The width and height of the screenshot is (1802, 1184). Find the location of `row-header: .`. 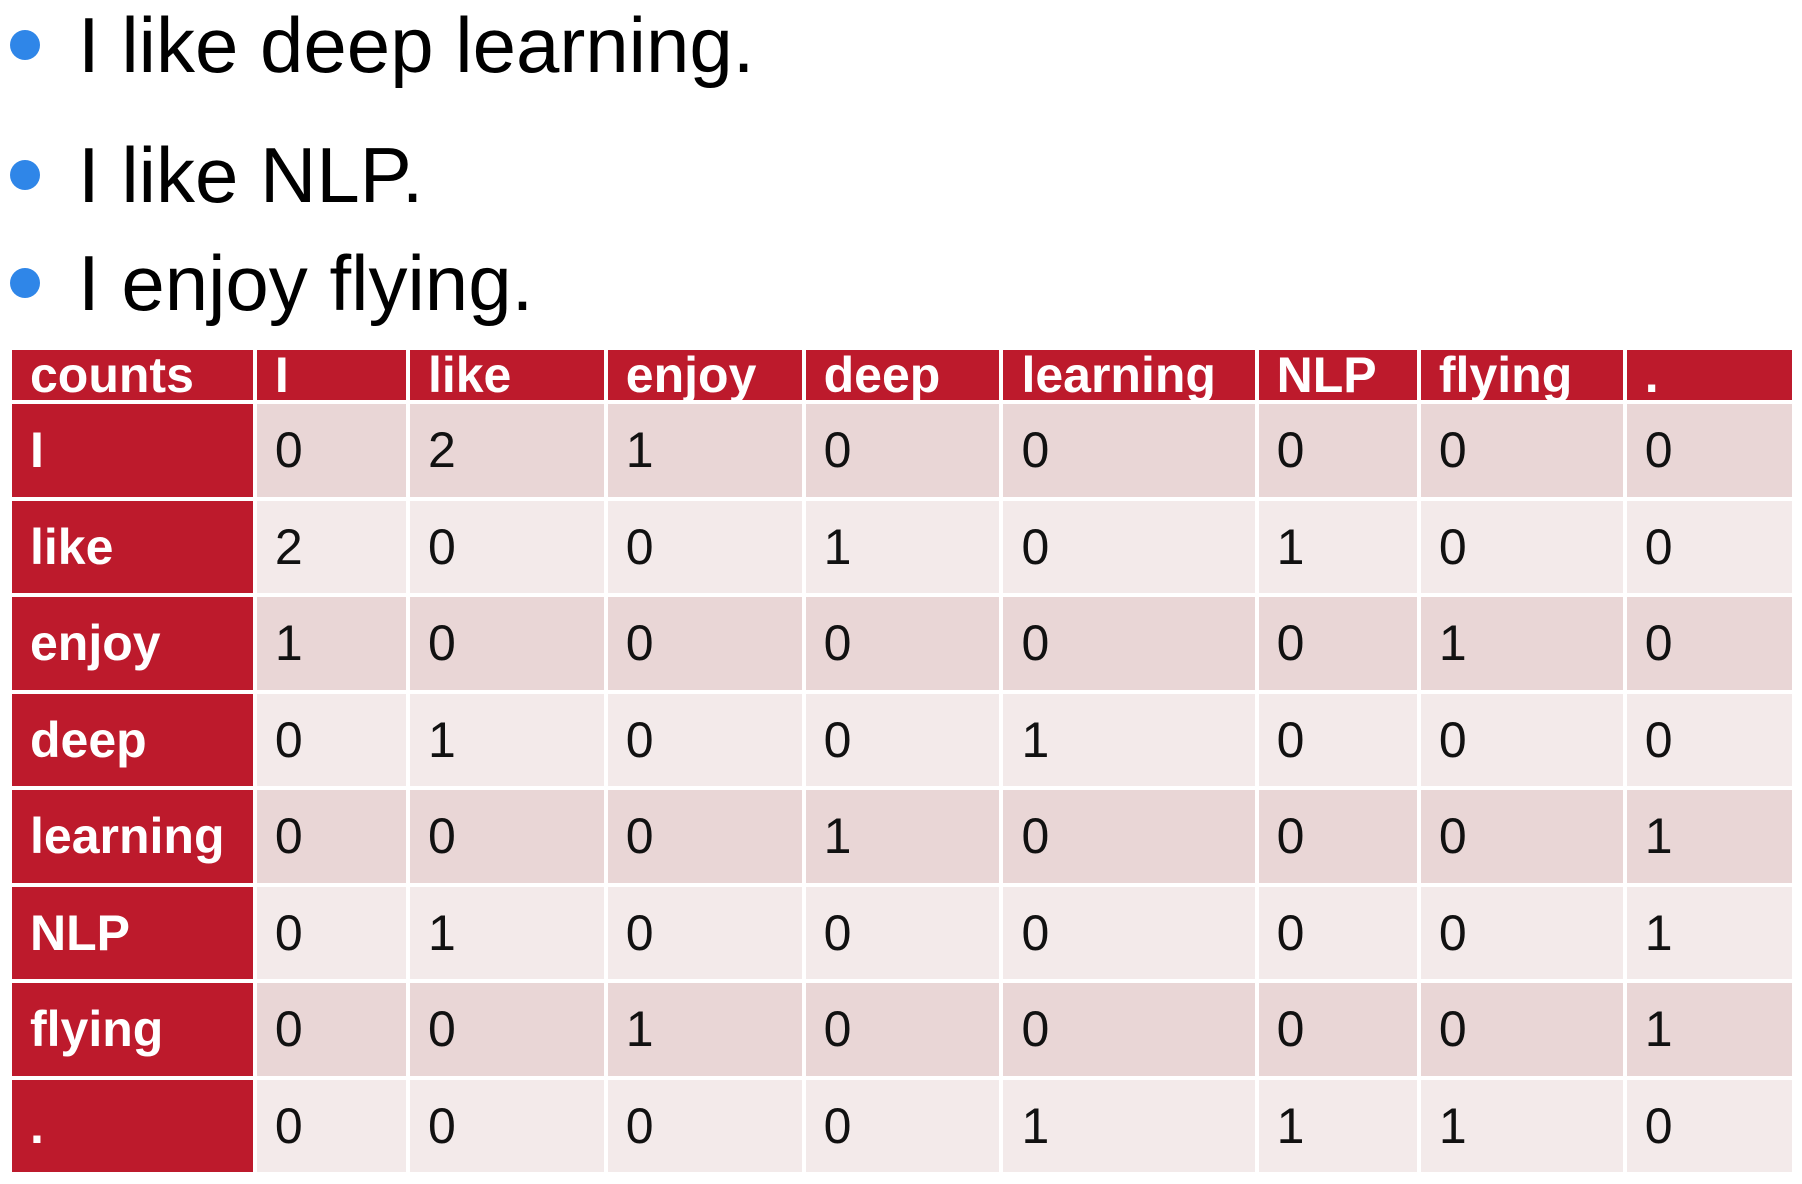

row-header: . is located at coordinates (132, 1125).